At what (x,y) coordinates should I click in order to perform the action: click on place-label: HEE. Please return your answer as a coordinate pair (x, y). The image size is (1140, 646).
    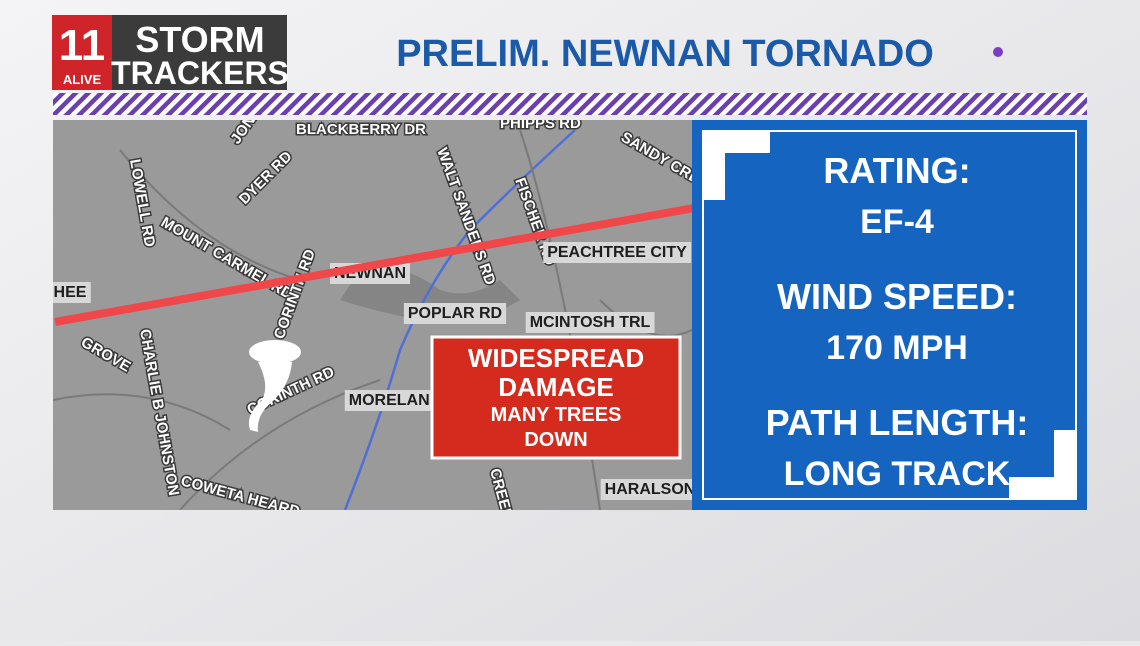
    Looking at the image, I should click on (70, 292).